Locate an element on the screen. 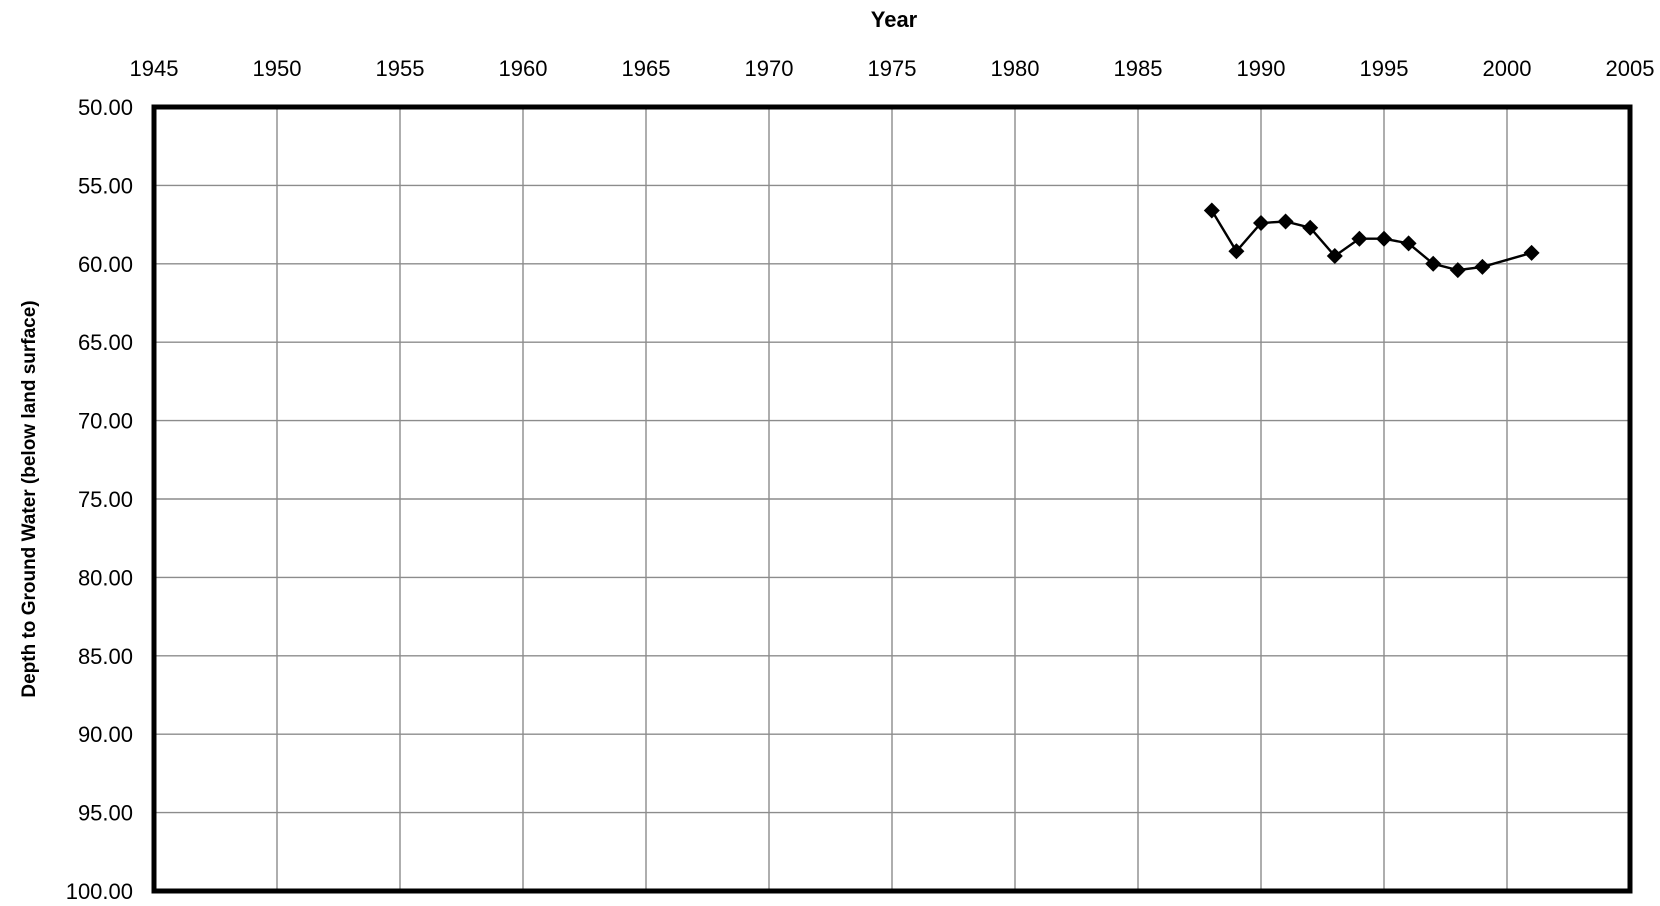 This screenshot has width=1660, height=906. x-tick-label: 1965 is located at coordinates (646, 68).